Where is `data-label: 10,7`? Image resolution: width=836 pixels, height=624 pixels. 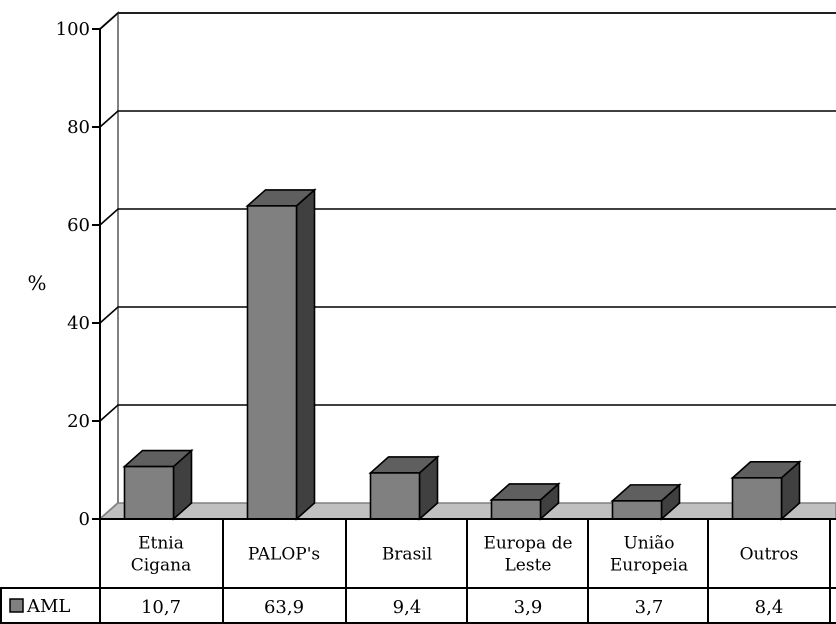
data-label: 10,7 is located at coordinates (161, 607).